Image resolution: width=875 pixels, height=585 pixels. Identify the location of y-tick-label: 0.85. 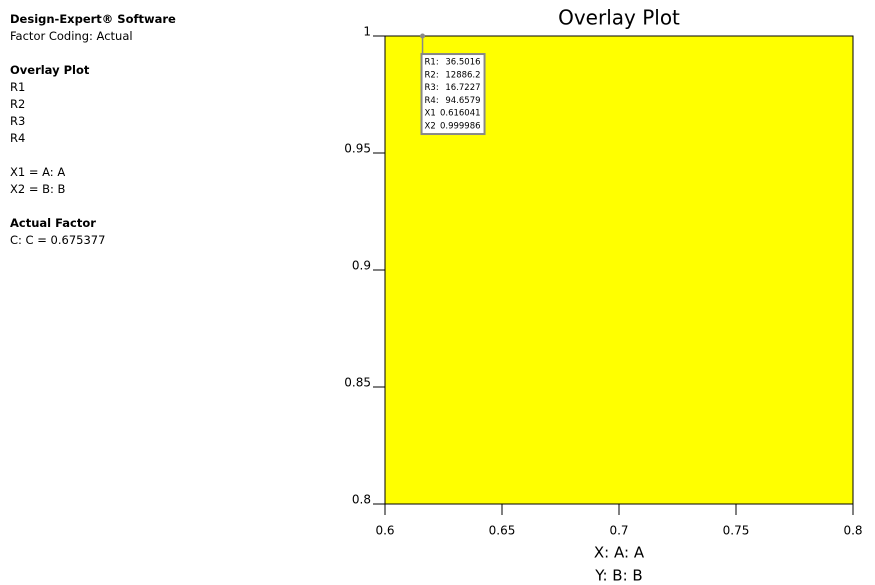
(357, 383).